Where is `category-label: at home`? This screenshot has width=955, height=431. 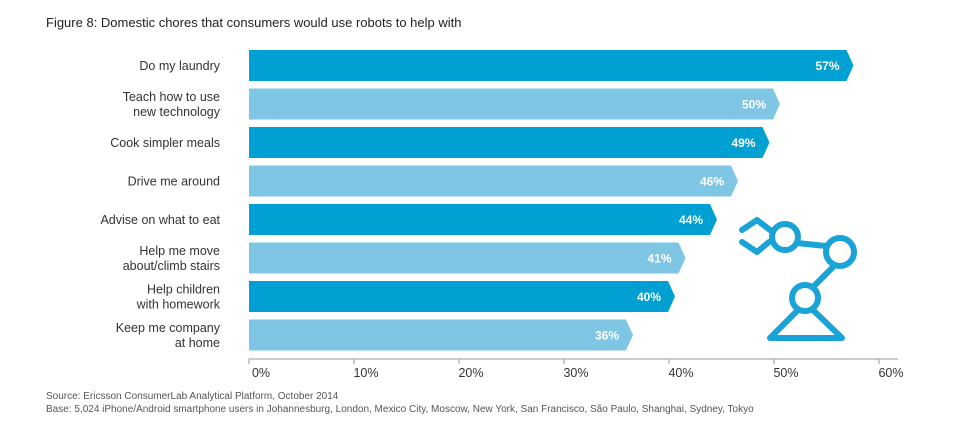 category-label: at home is located at coordinates (197, 343).